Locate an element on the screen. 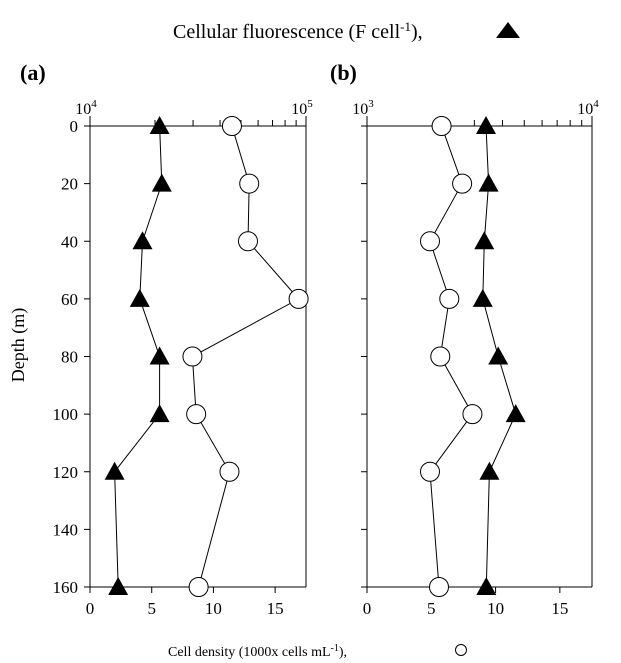  y-axis-label: Depth (m) is located at coordinates (18, 345).